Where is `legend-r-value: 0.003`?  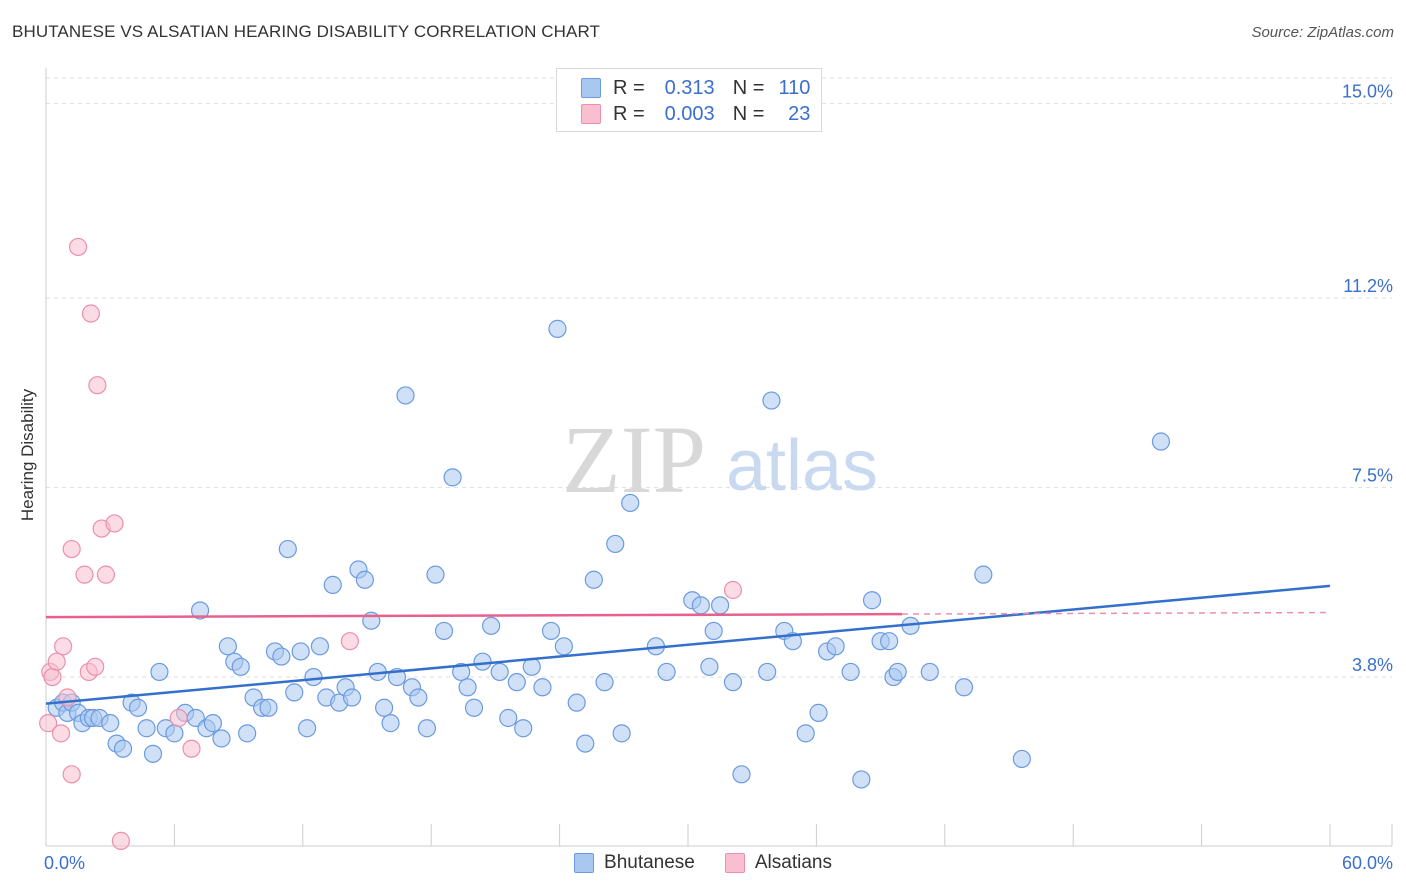 legend-r-value: 0.003 is located at coordinates (689, 113).